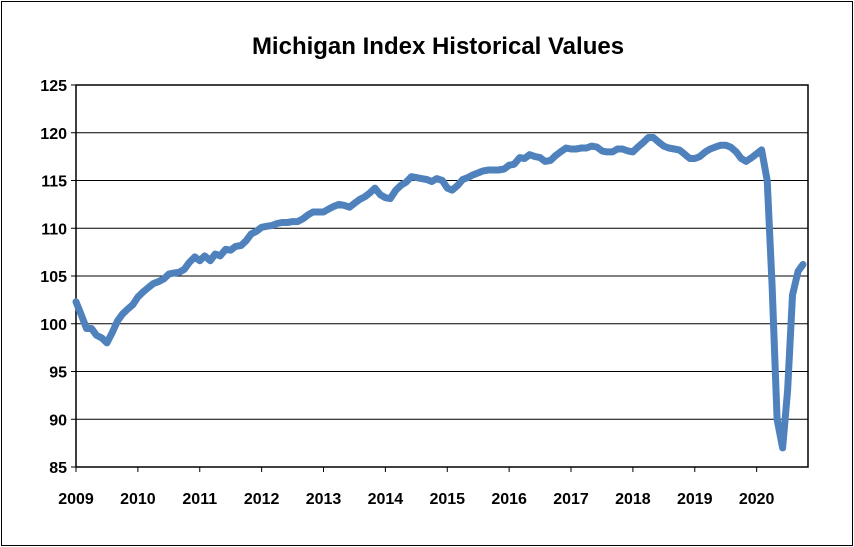 The height and width of the screenshot is (547, 854). What do you see at coordinates (58, 420) in the screenshot?
I see `y-tick-label: 90` at bounding box center [58, 420].